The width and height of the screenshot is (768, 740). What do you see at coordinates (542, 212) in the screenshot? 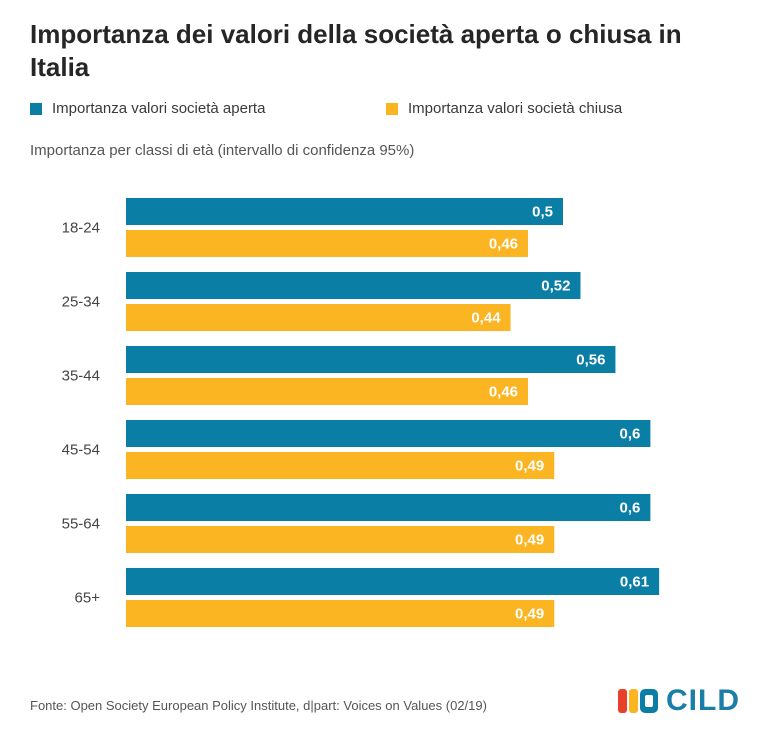
I see `data-label: 0,5` at bounding box center [542, 212].